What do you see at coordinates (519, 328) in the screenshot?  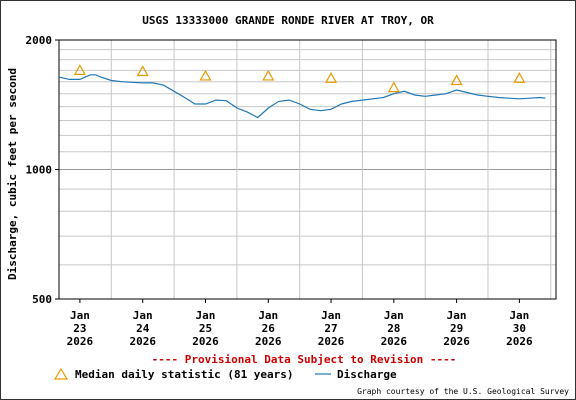 I see `x-tick-day: 30` at bounding box center [519, 328].